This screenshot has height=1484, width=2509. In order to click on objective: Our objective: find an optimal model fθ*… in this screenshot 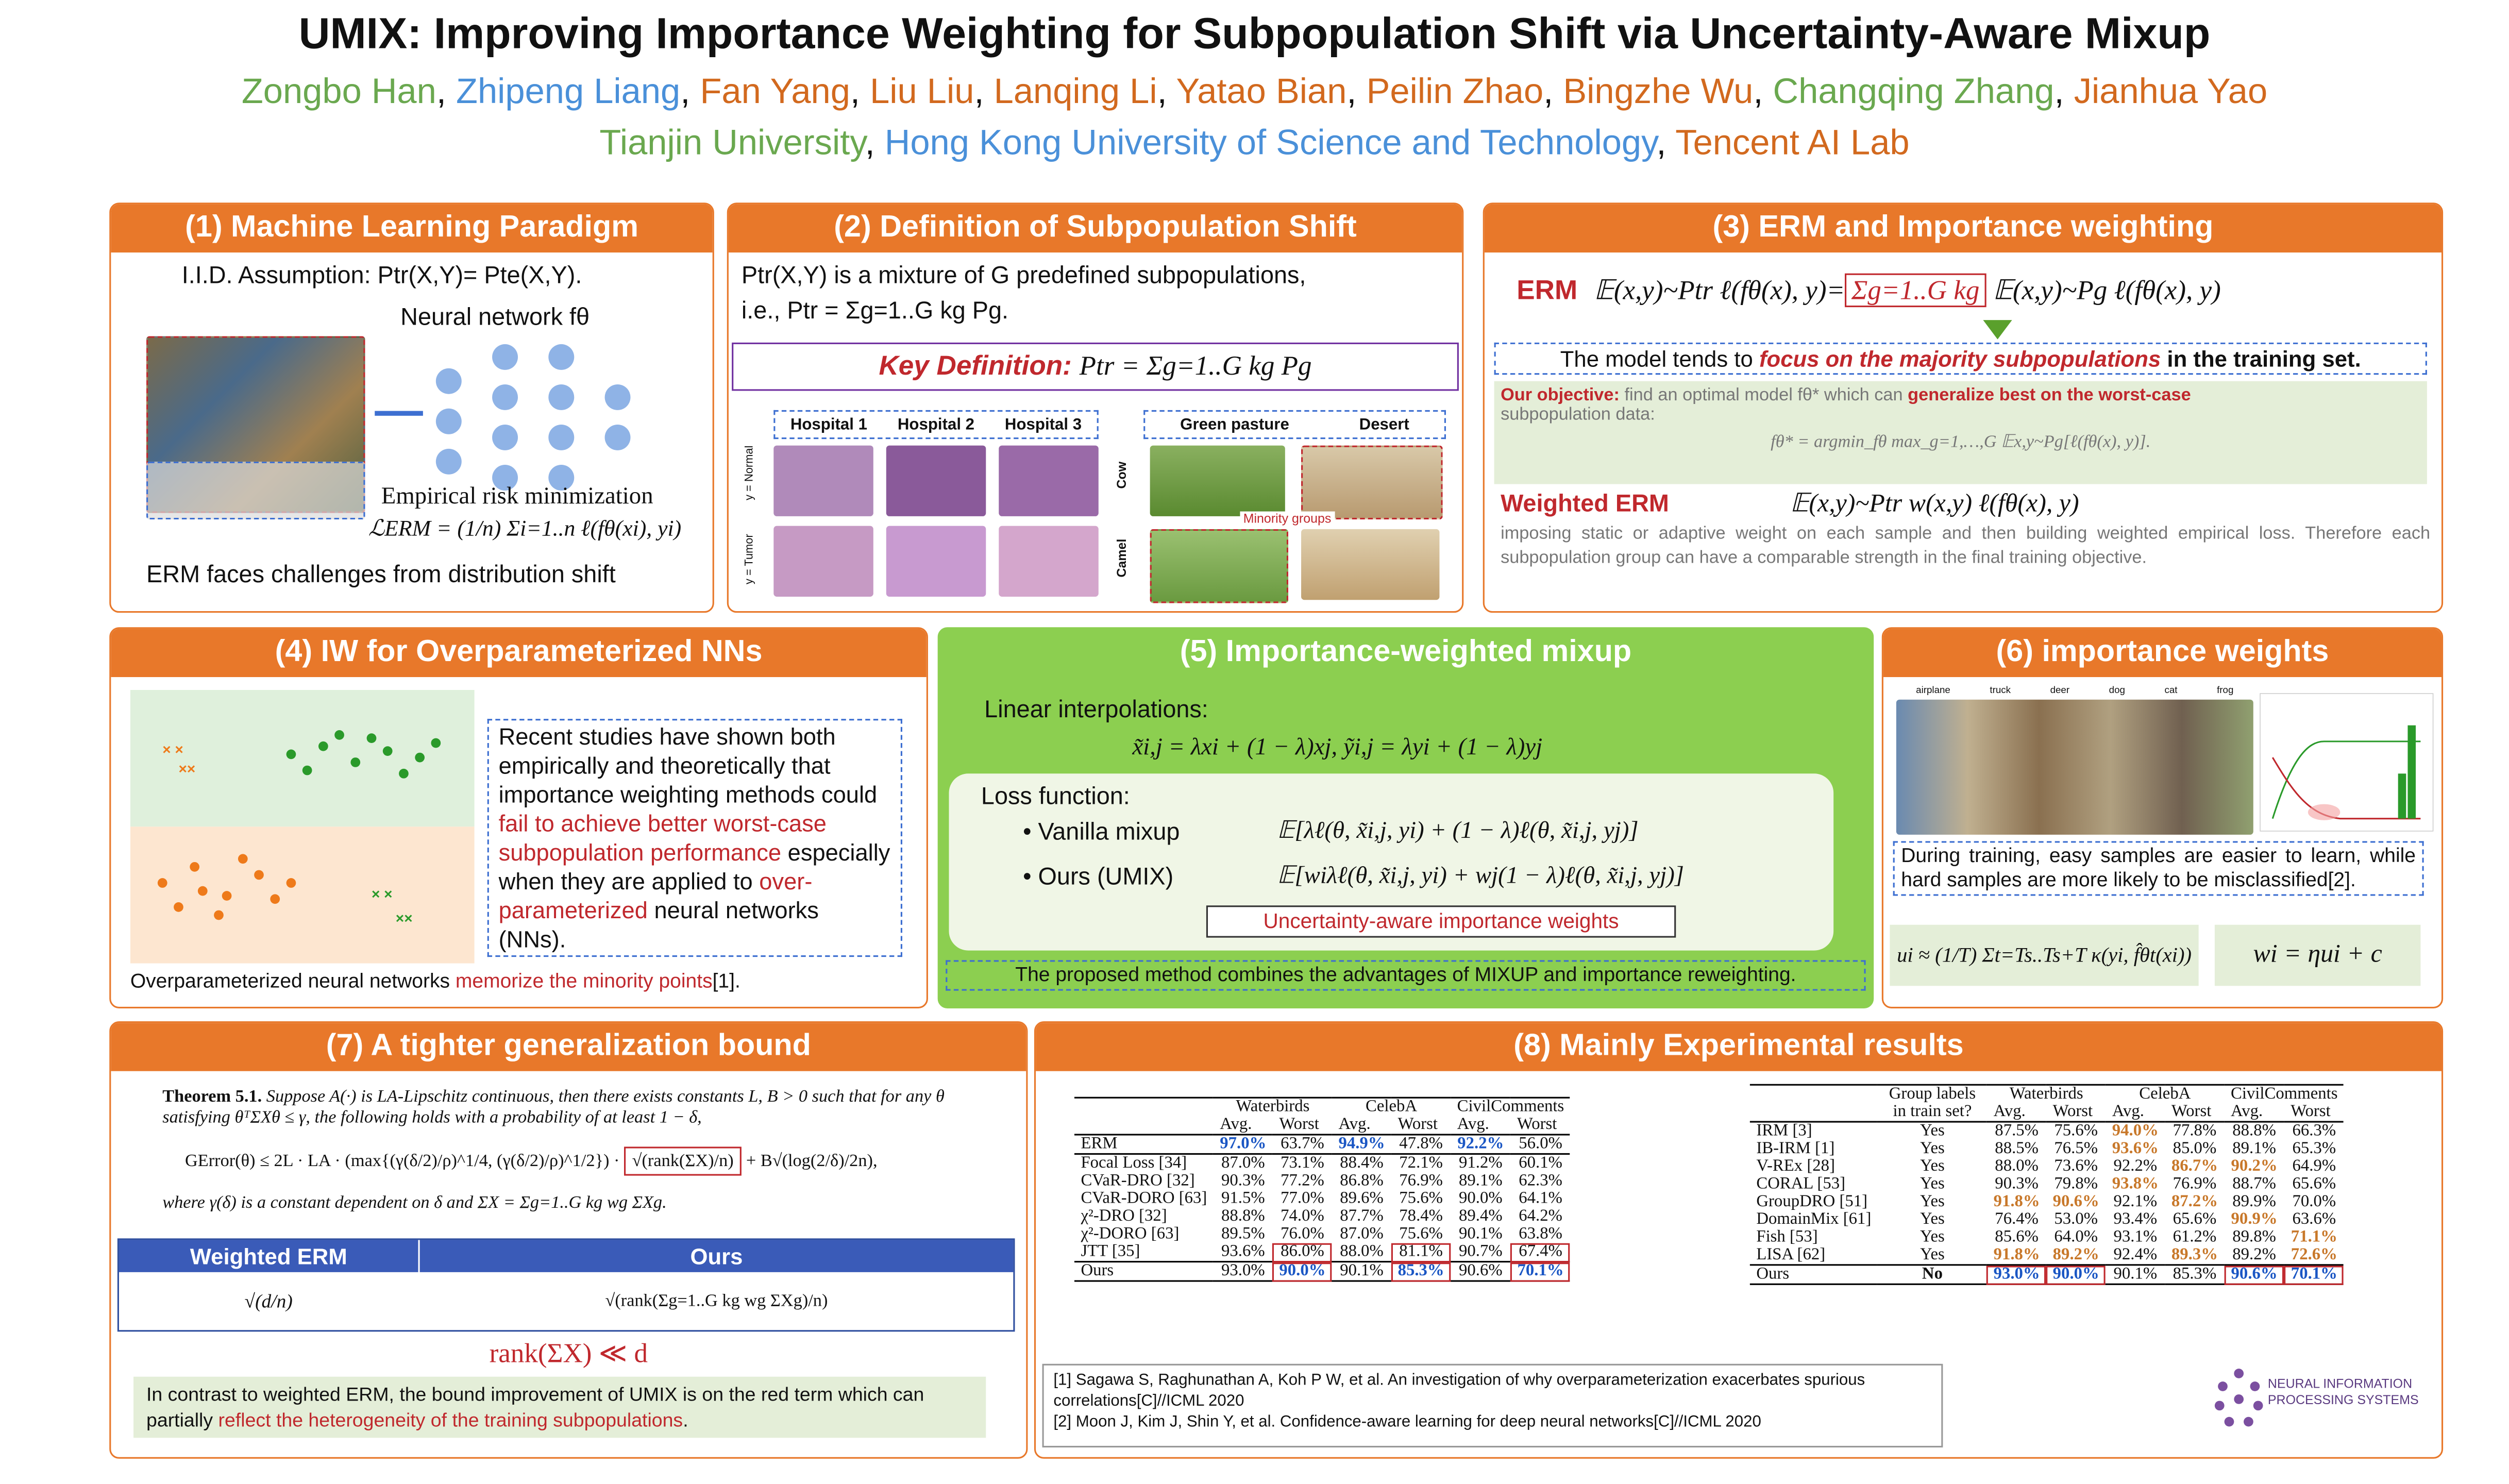, I will do `click(1960, 432)`.